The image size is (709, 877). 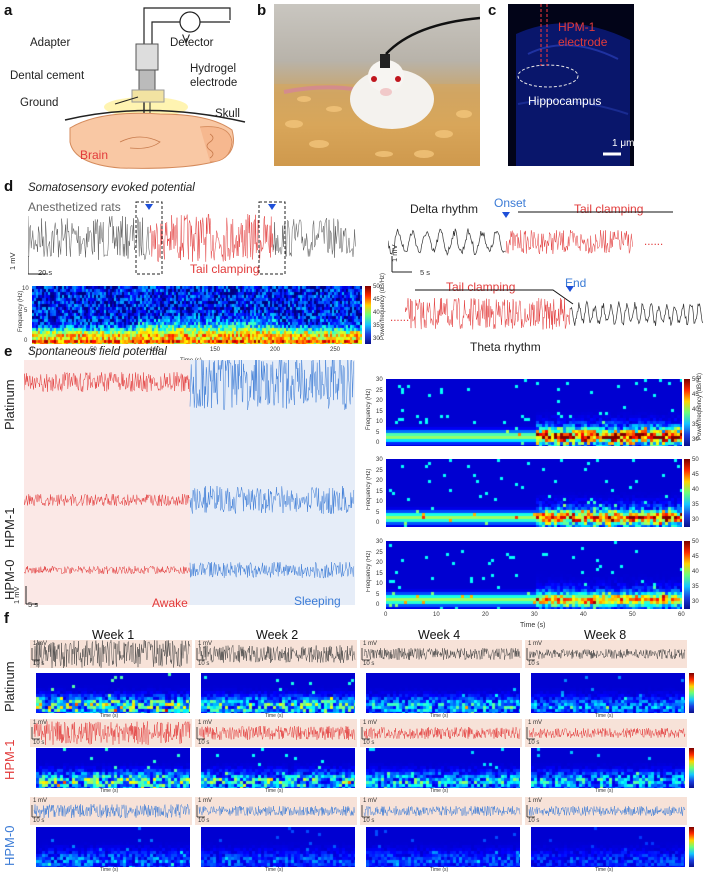 What do you see at coordinates (447, 242) in the screenshot?
I see `trace-delta` at bounding box center [447, 242].